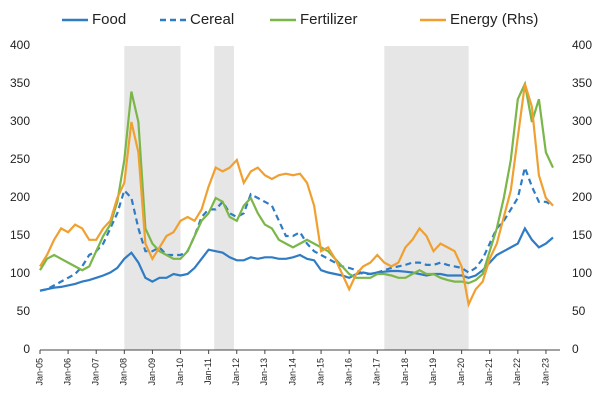 This screenshot has height=411, width=595. What do you see at coordinates (582, 45) in the screenshot?
I see `y2-tick-label: 400` at bounding box center [582, 45].